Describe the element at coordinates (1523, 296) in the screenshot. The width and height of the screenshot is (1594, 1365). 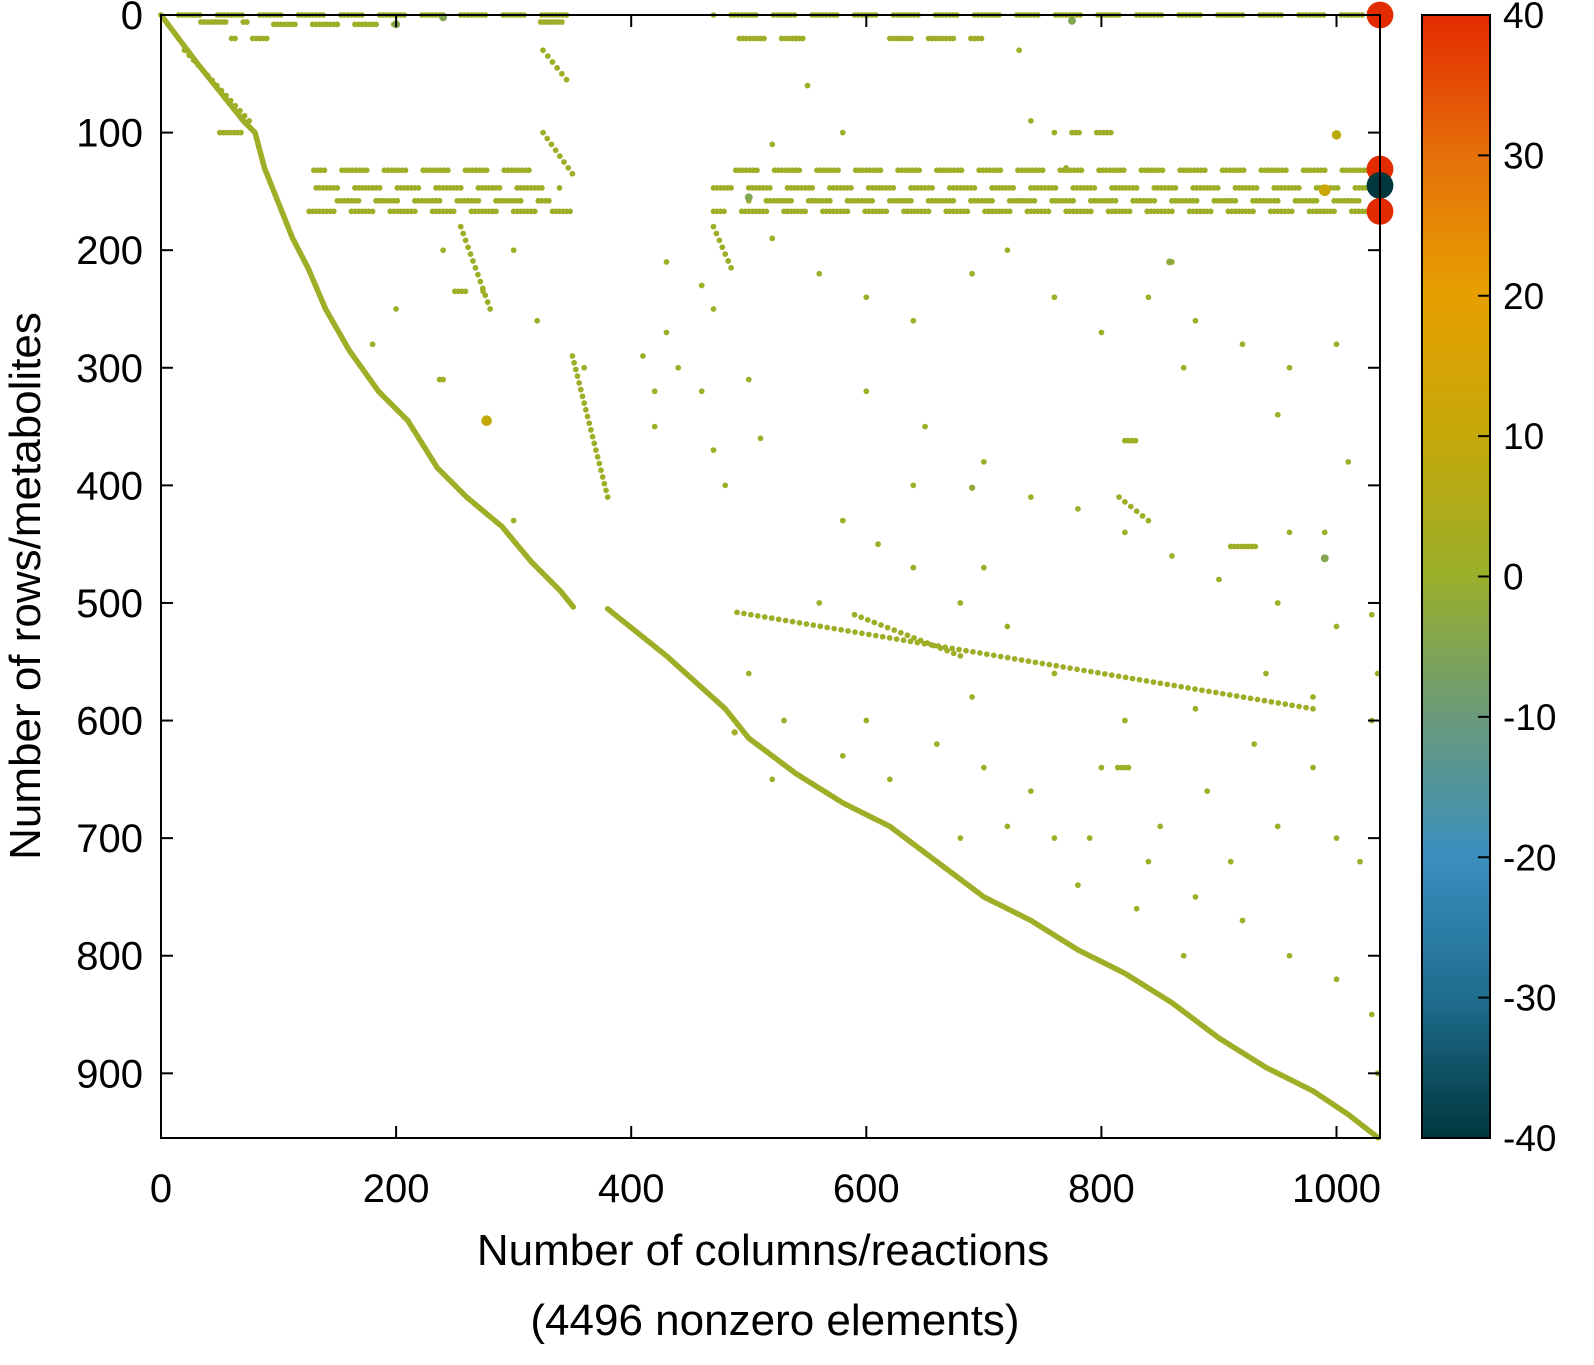
I see `colorbar-tick-label: 20` at that location.